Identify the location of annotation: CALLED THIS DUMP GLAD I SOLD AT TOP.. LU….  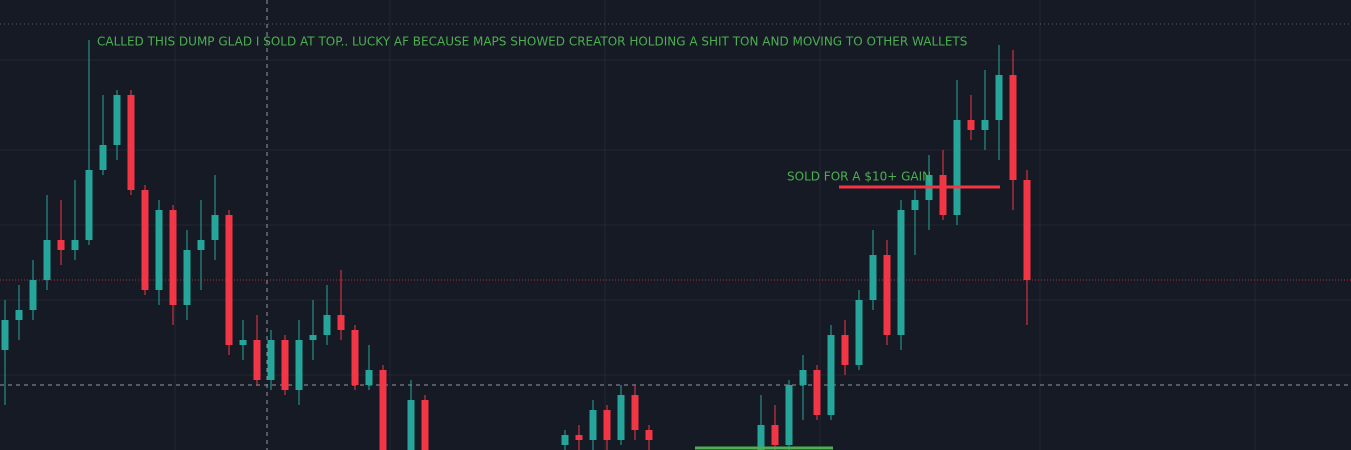
(532, 42).